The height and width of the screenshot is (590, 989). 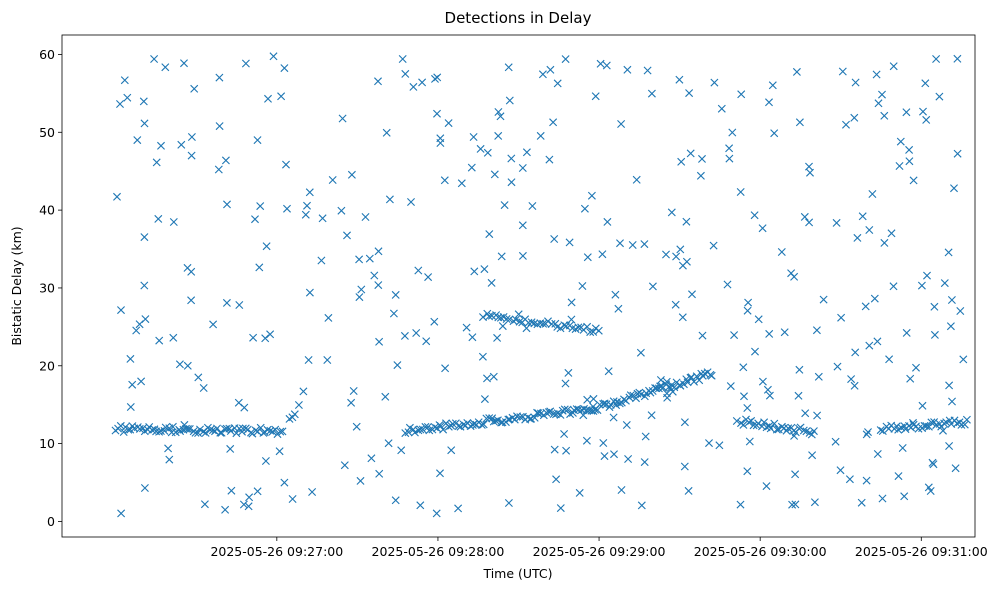 I want to click on x-tick-label: 2025-05-26 09:28:00, so click(x=438, y=551).